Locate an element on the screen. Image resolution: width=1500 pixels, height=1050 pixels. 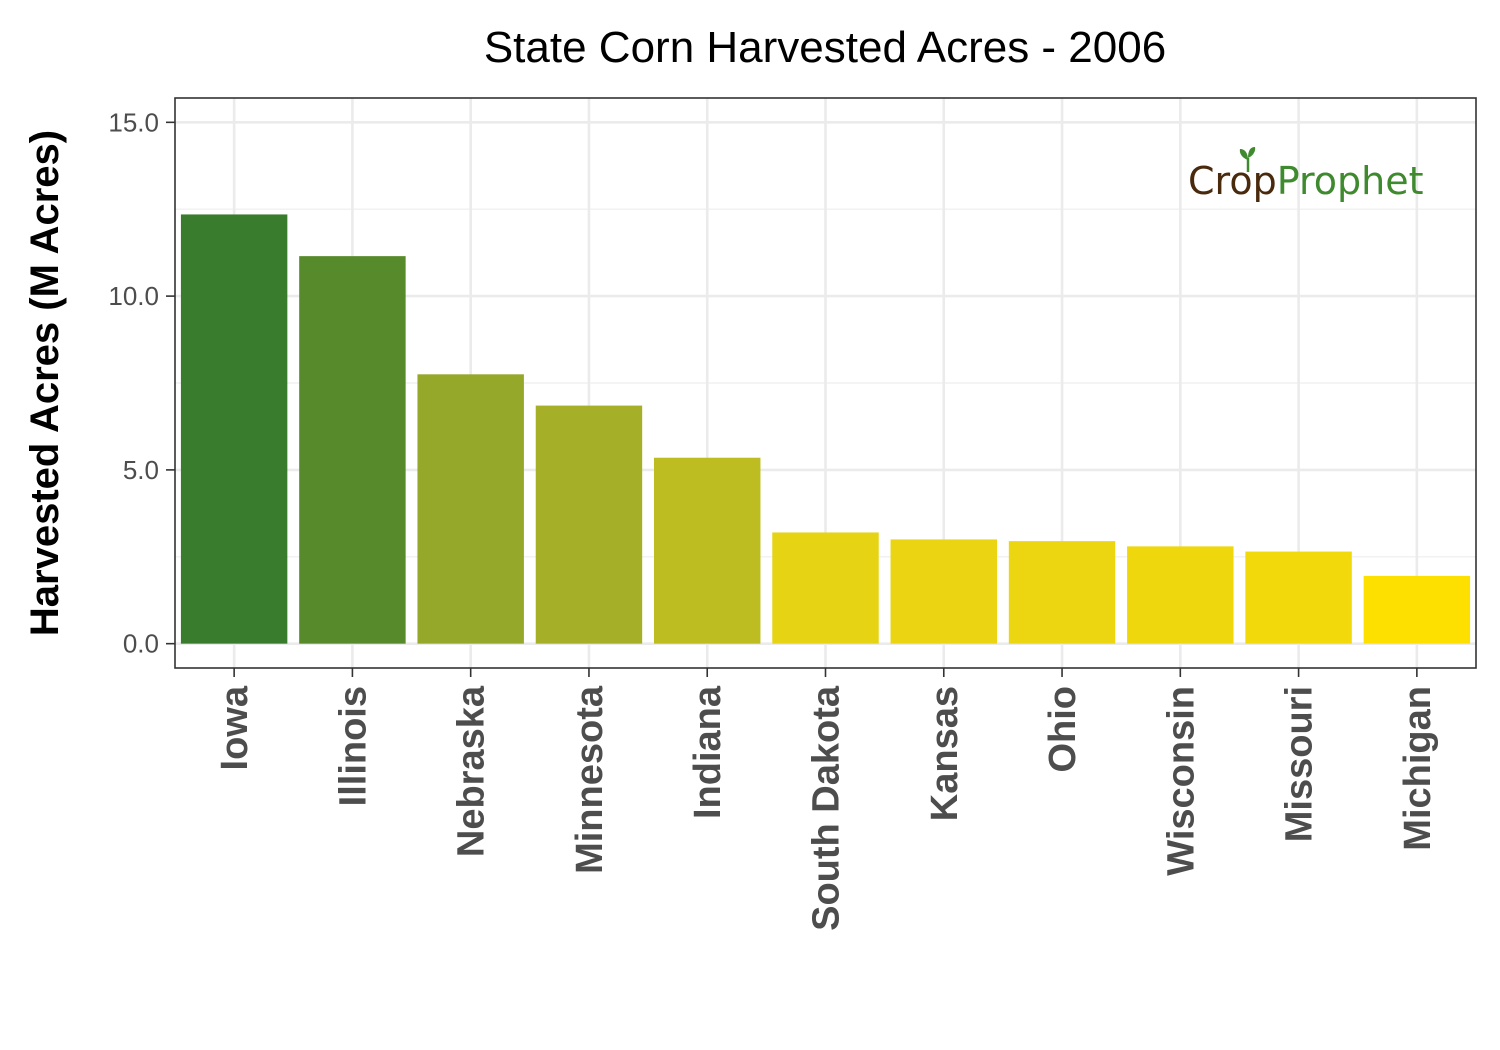
bar-kansas is located at coordinates (943, 591).